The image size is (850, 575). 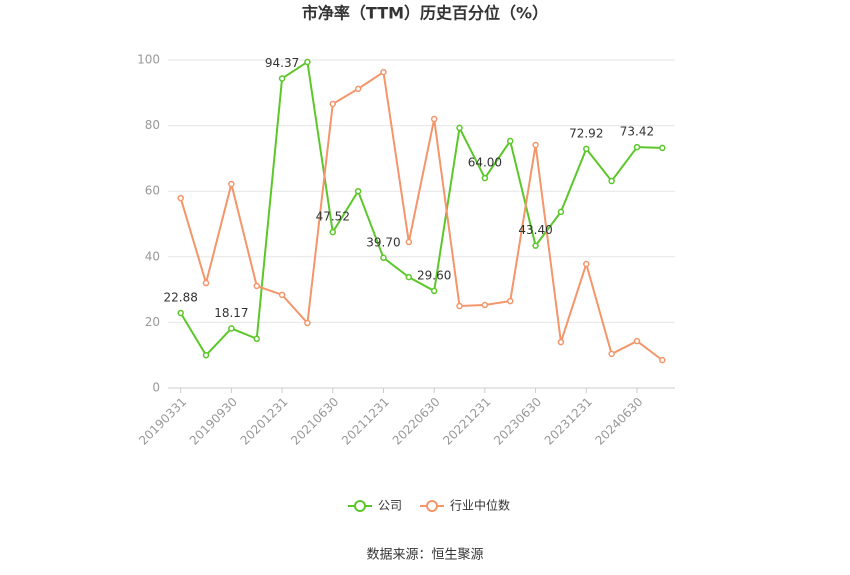 I want to click on x-tick-label: 20210630, so click(x=314, y=421).